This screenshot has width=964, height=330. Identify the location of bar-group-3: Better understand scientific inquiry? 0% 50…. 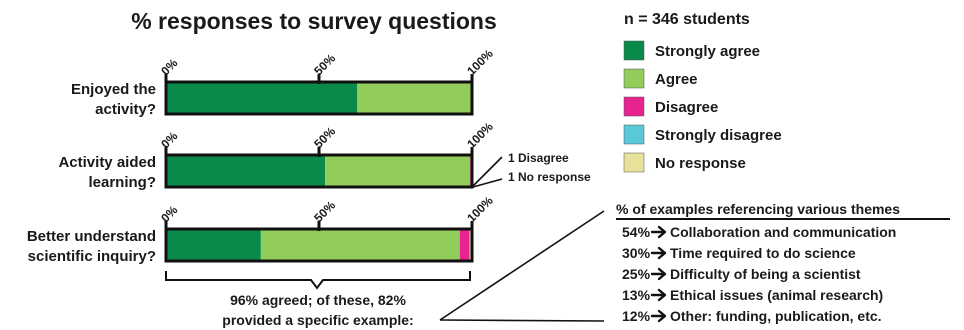
(261, 229).